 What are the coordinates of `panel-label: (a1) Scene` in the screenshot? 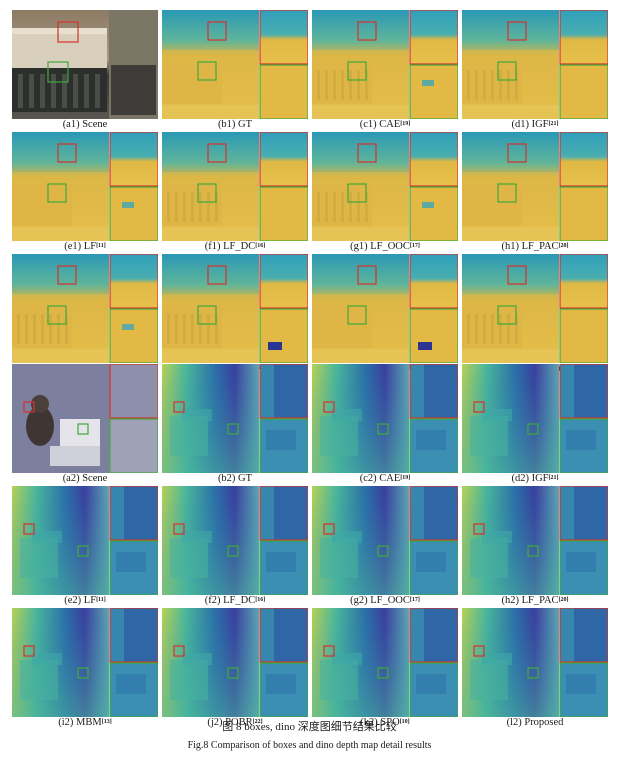 It's located at (85, 124).